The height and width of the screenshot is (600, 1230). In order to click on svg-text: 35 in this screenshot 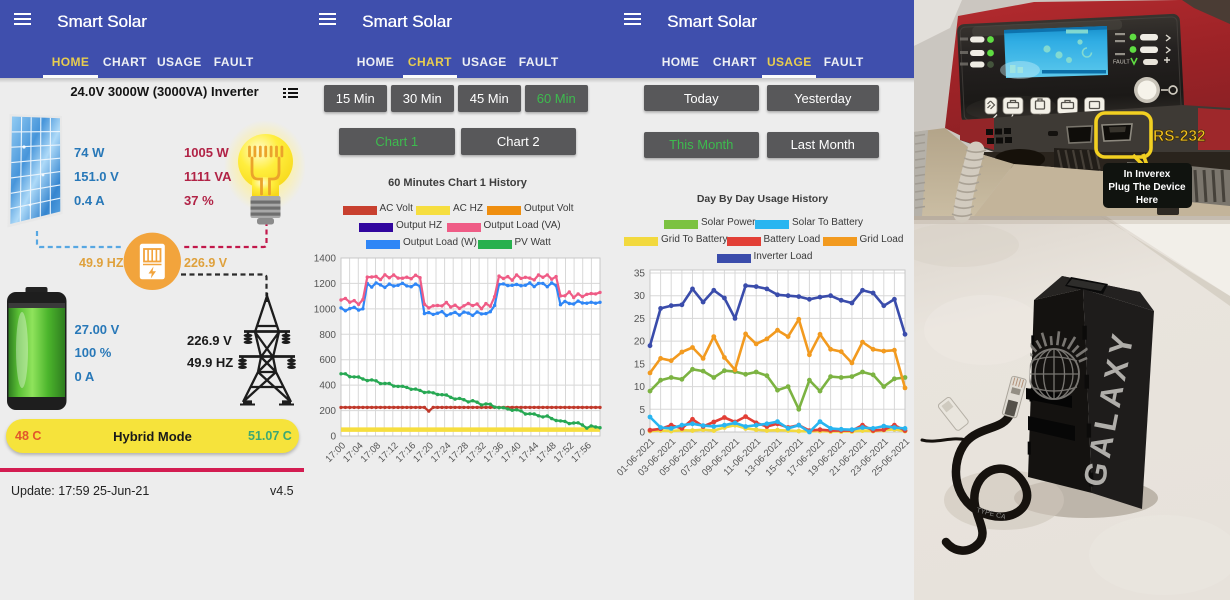, I will do `click(640, 274)`.